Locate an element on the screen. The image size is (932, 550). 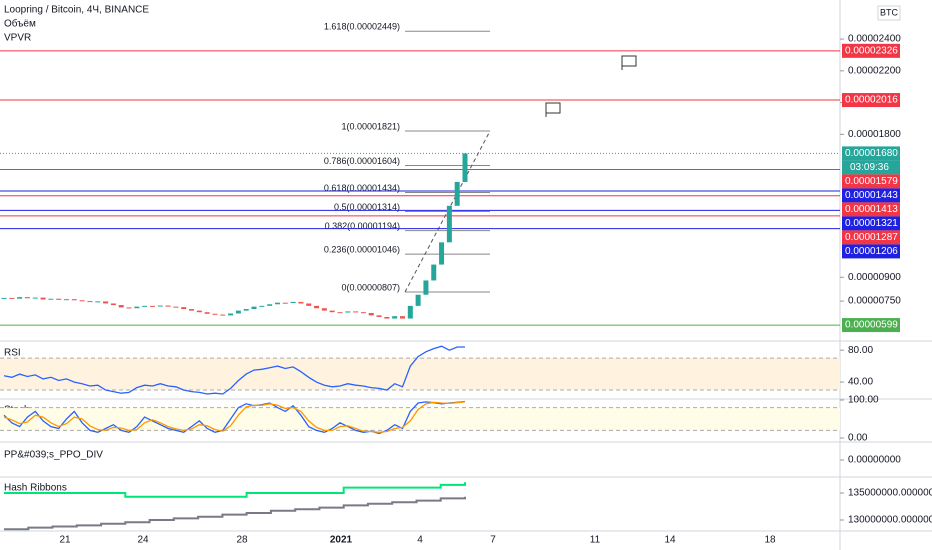
price-label: 0.00001579 is located at coordinates (871, 181).